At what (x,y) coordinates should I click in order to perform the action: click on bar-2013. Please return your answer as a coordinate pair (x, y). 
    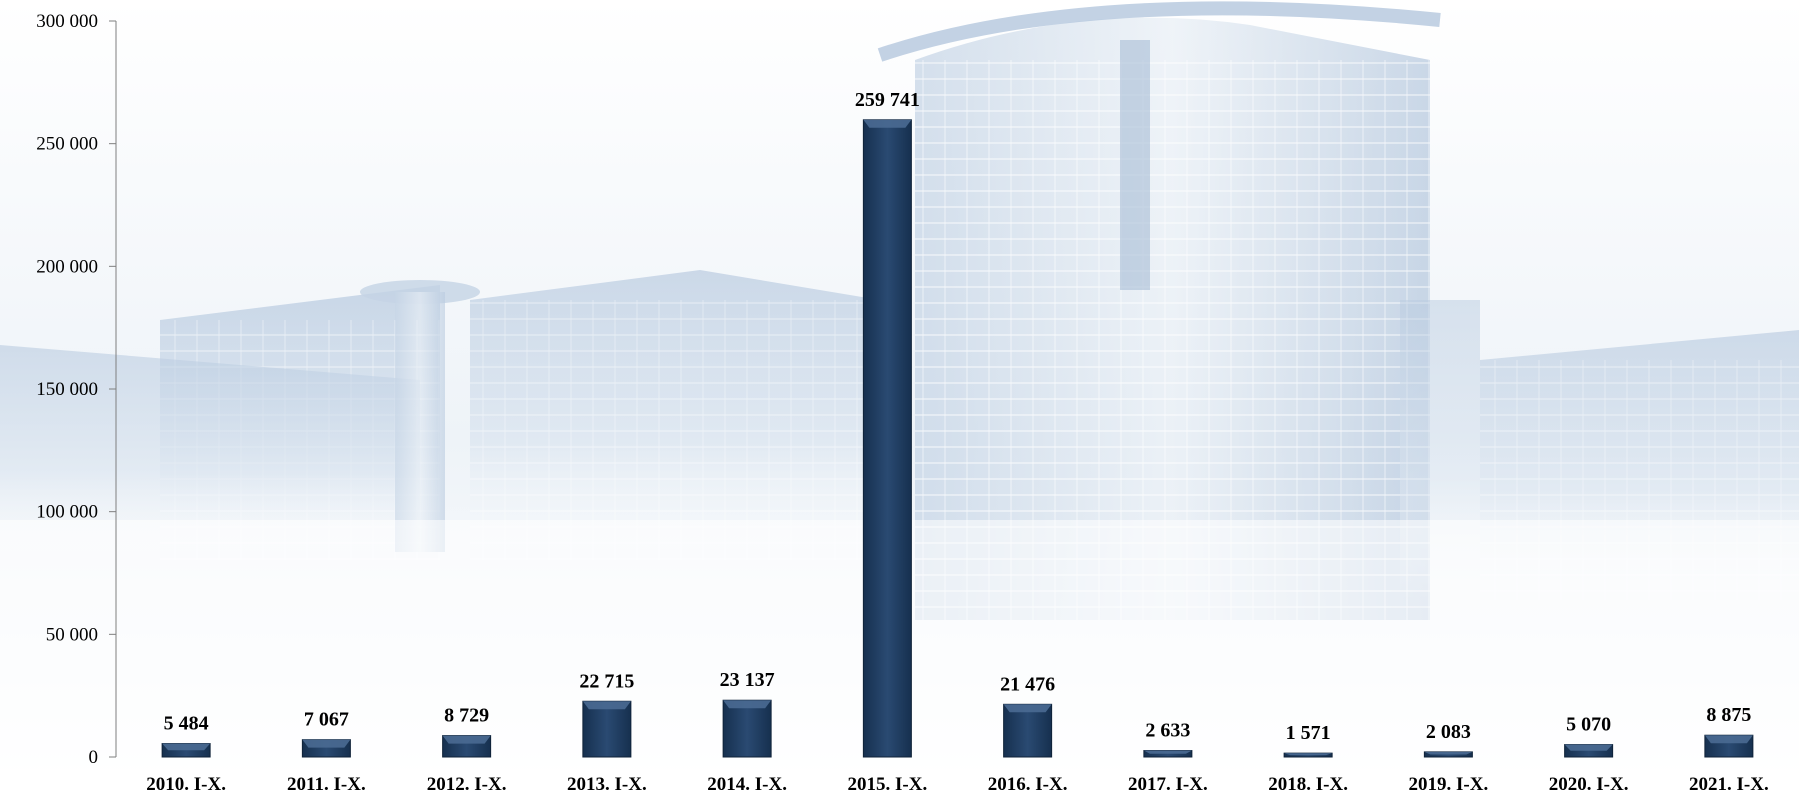
    Looking at the image, I should click on (607, 729).